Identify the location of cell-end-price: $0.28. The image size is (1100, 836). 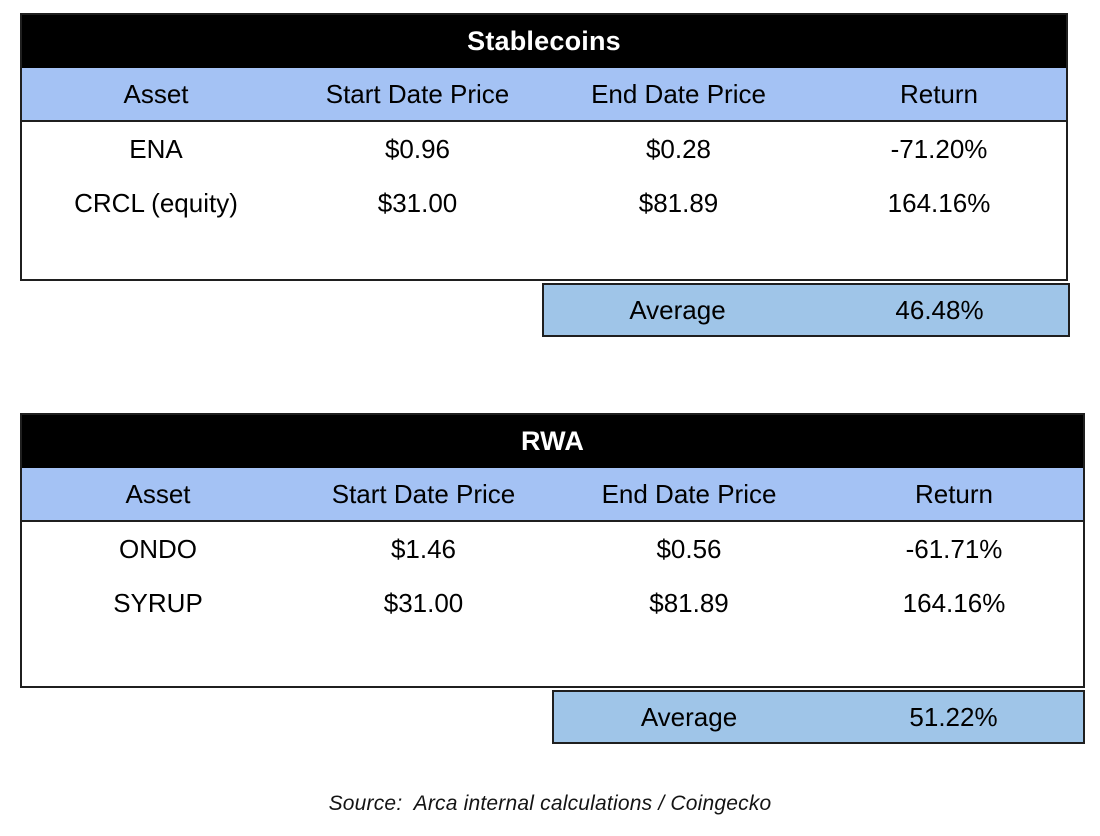
(678, 148).